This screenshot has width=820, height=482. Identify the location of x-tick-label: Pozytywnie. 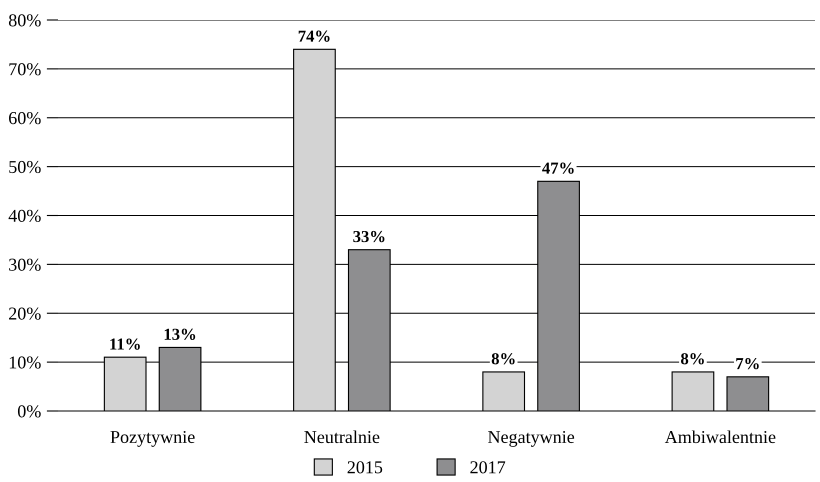
(152, 438).